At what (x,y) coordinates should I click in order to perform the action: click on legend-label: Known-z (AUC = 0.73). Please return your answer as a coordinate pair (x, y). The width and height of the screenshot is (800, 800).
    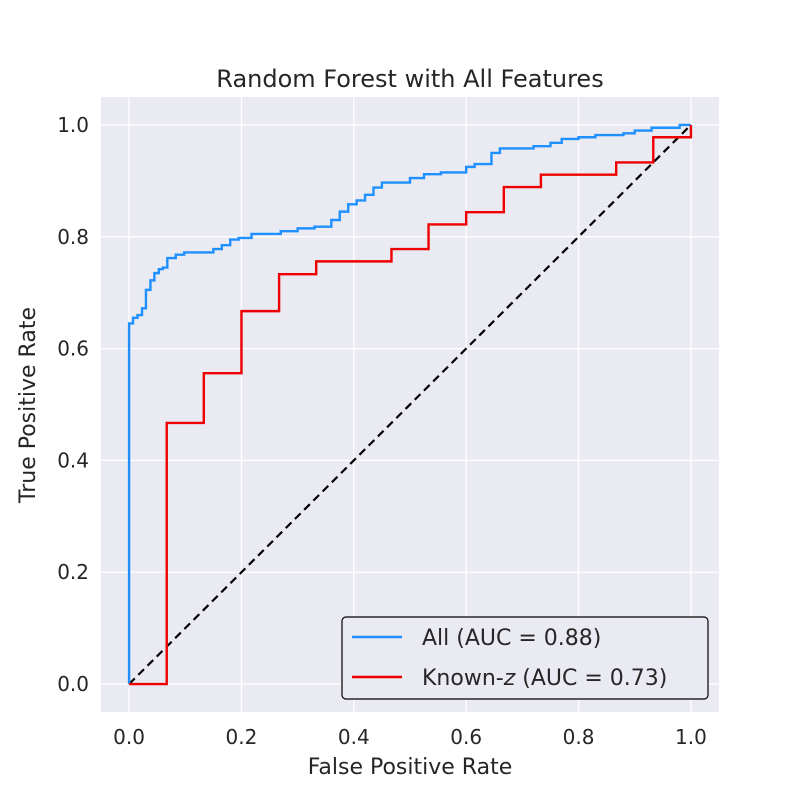
    Looking at the image, I should click on (544, 678).